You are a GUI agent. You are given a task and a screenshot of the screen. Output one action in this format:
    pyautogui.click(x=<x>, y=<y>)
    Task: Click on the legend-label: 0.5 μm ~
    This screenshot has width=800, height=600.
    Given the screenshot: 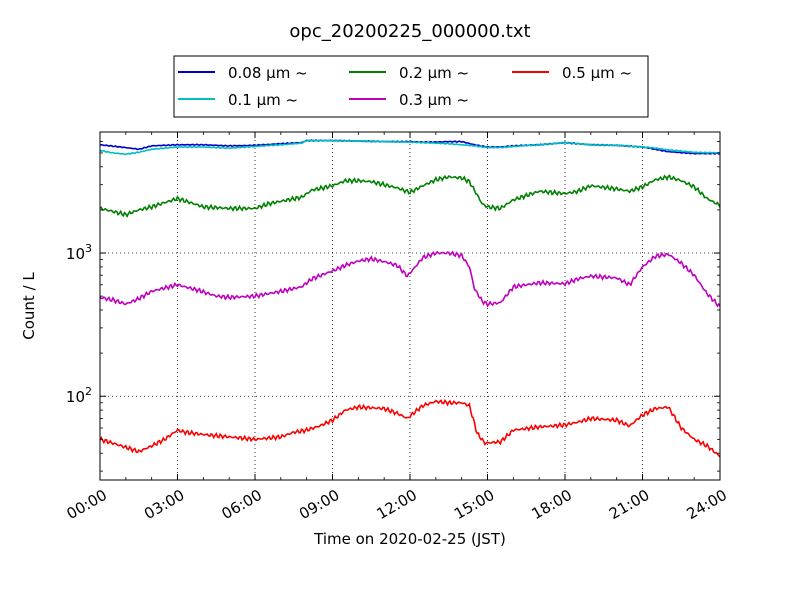 What is the action you would take?
    pyautogui.click(x=597, y=73)
    